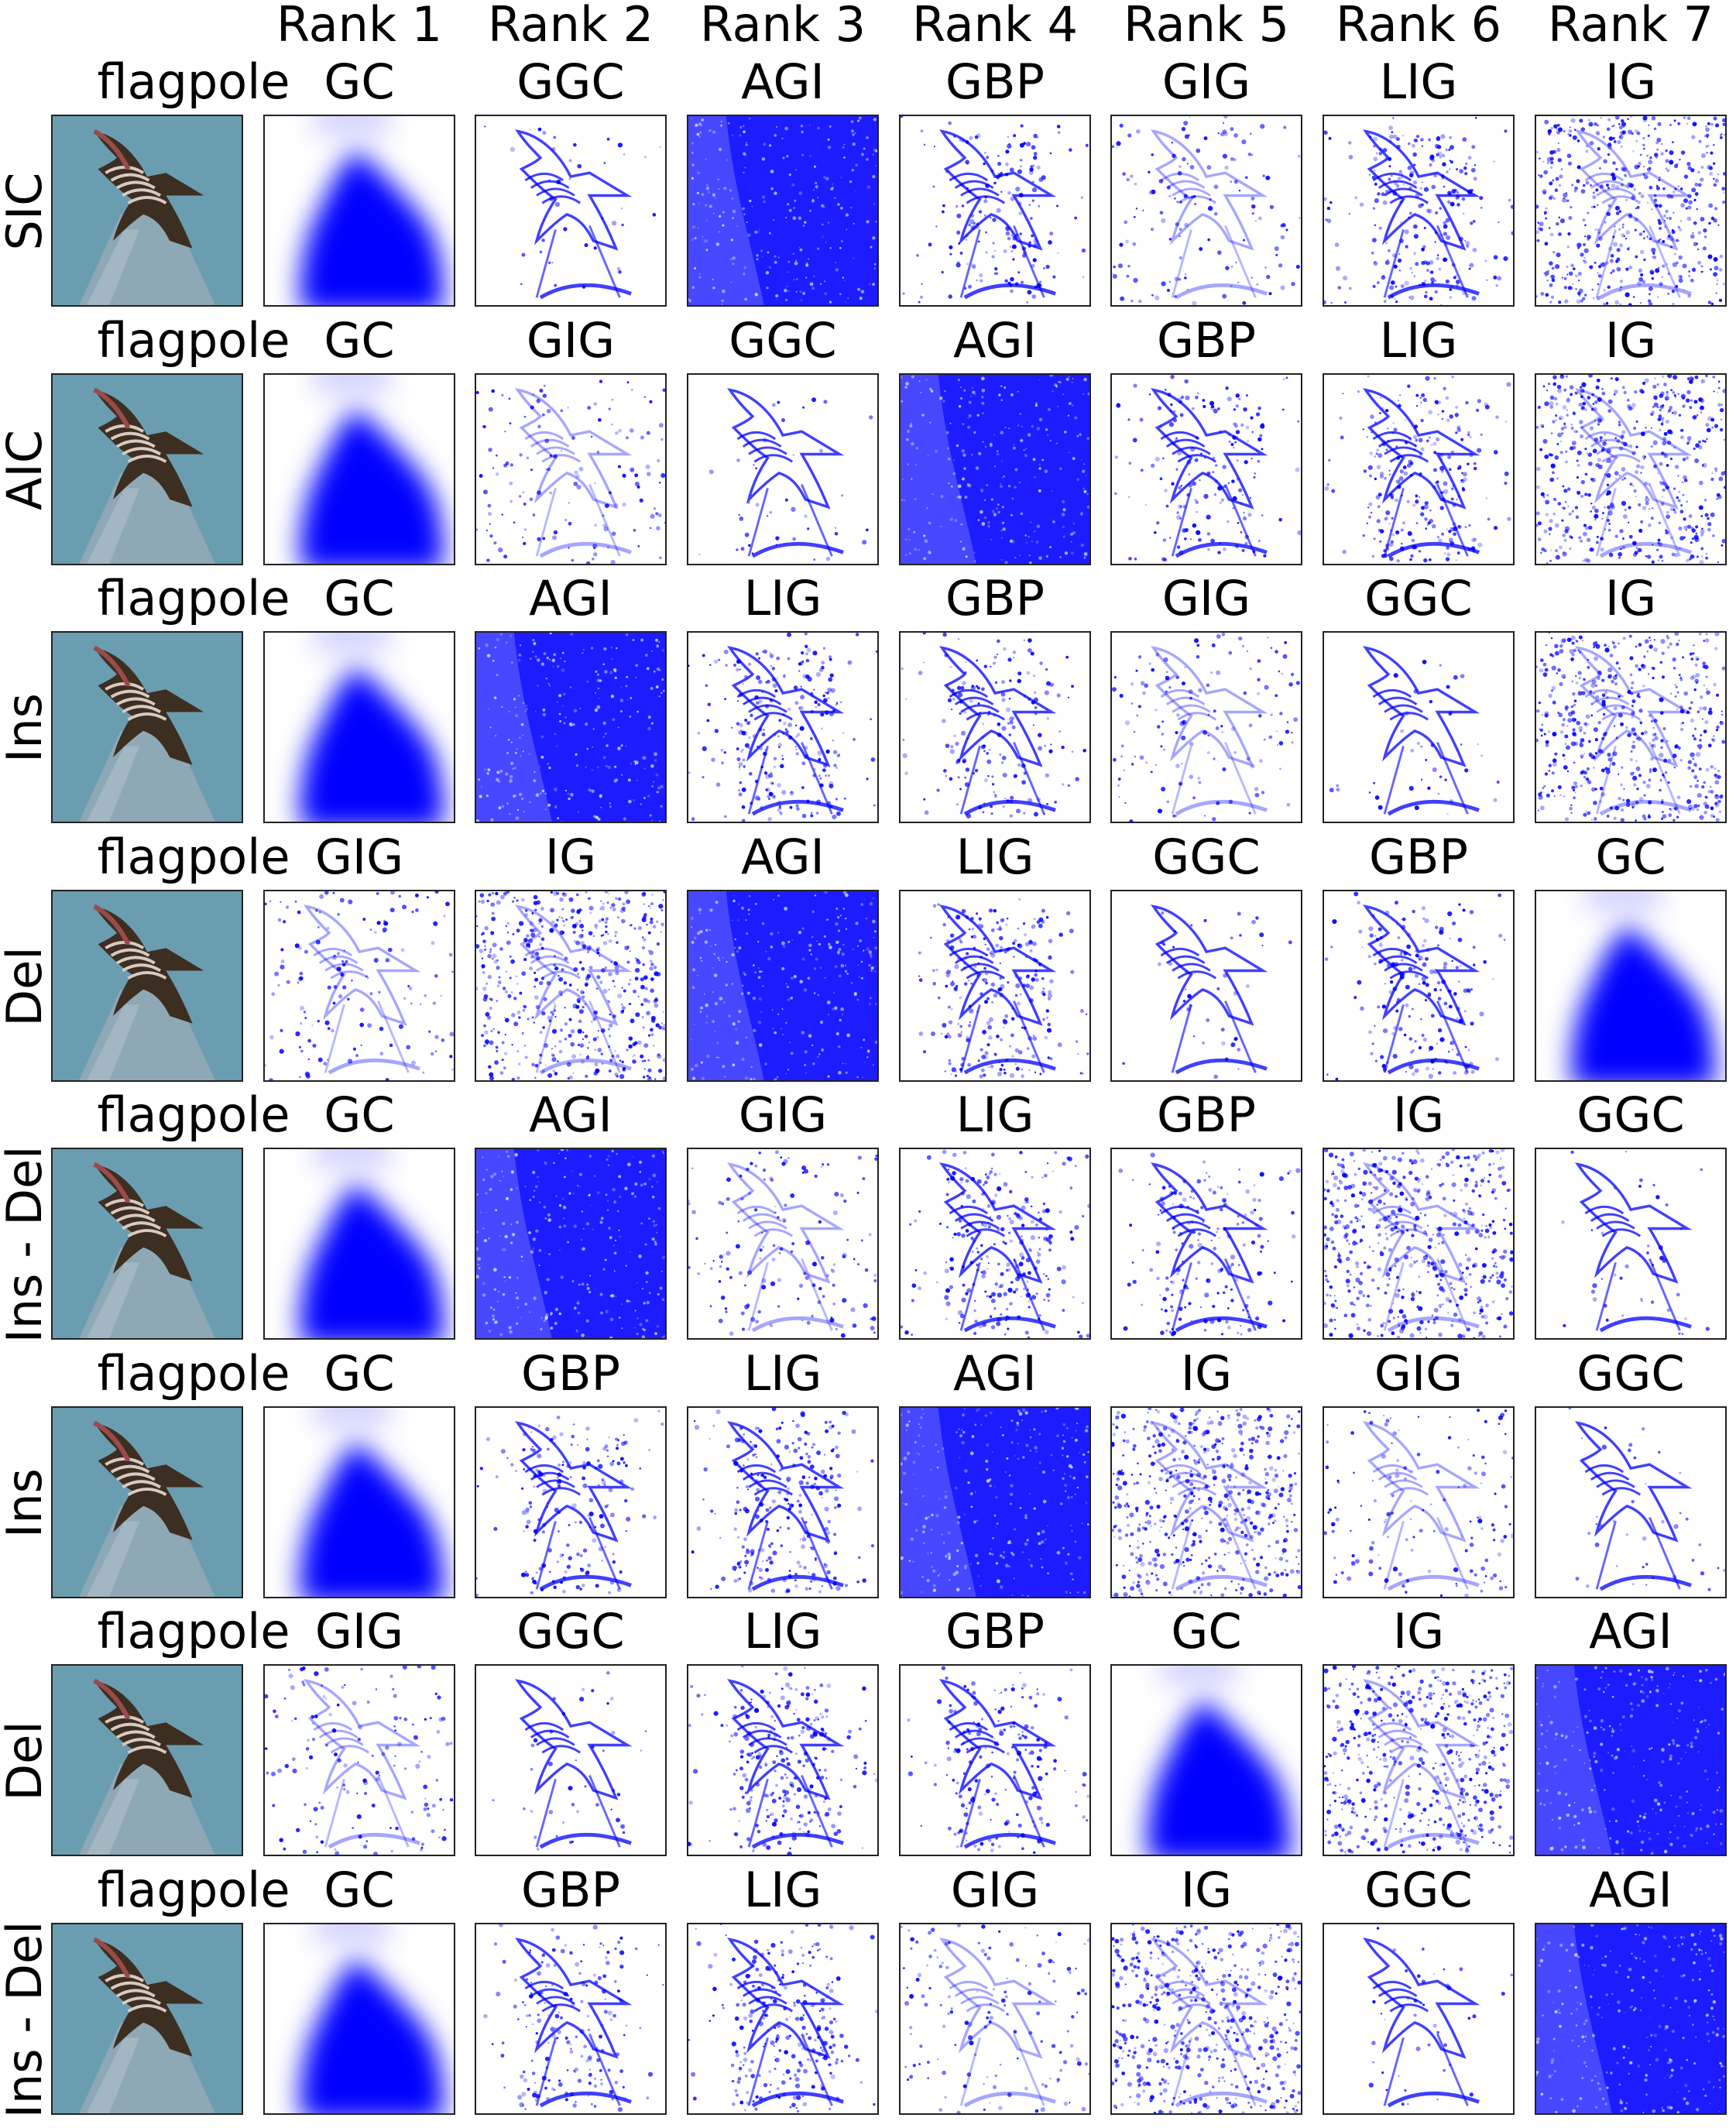  Describe the element at coordinates (26, 211) in the screenshot. I see `row-metric-label: SIC` at that location.